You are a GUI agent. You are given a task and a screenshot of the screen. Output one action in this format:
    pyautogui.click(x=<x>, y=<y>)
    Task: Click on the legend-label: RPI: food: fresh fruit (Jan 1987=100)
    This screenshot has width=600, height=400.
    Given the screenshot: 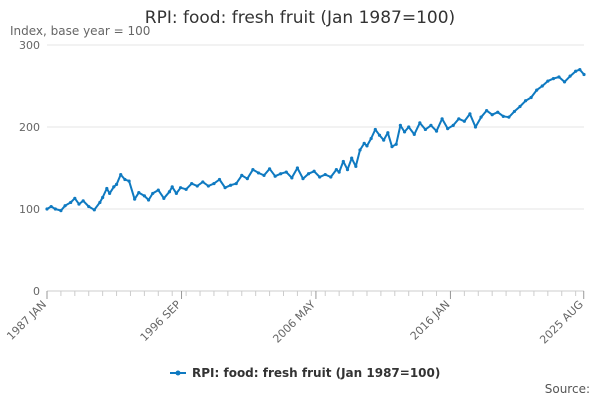 What is the action you would take?
    pyautogui.click(x=316, y=373)
    